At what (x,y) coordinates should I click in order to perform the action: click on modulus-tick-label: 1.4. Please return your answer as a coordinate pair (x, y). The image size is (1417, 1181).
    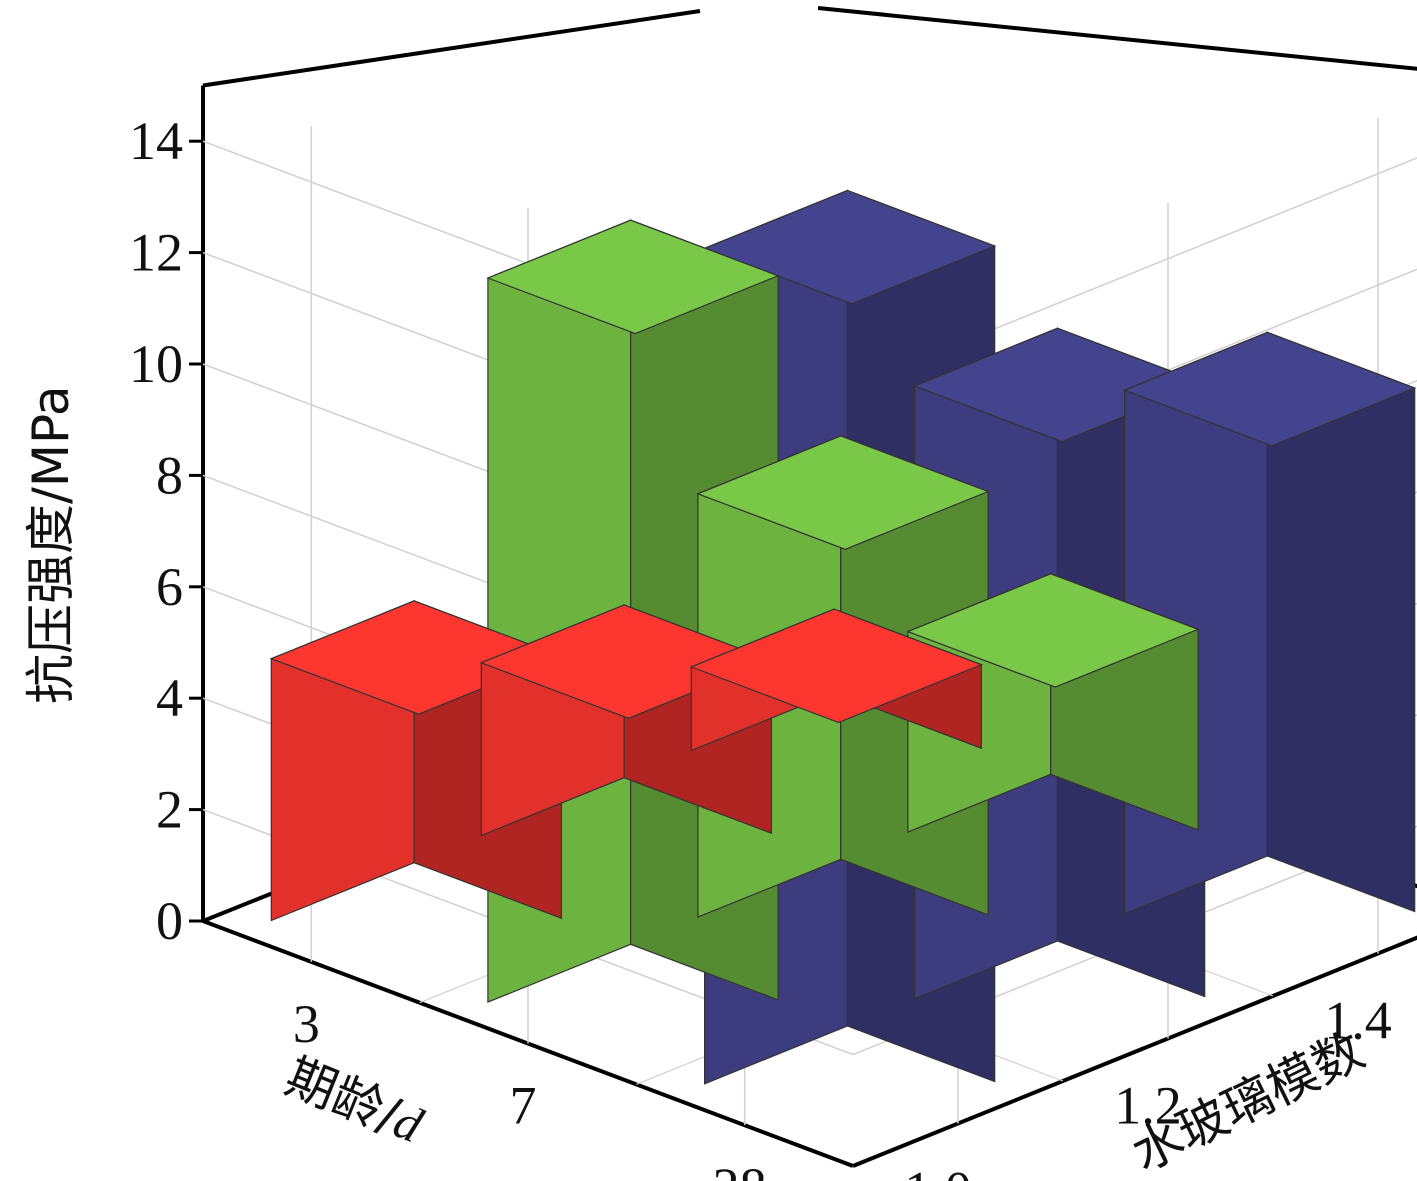
    Looking at the image, I should click on (1358, 1021).